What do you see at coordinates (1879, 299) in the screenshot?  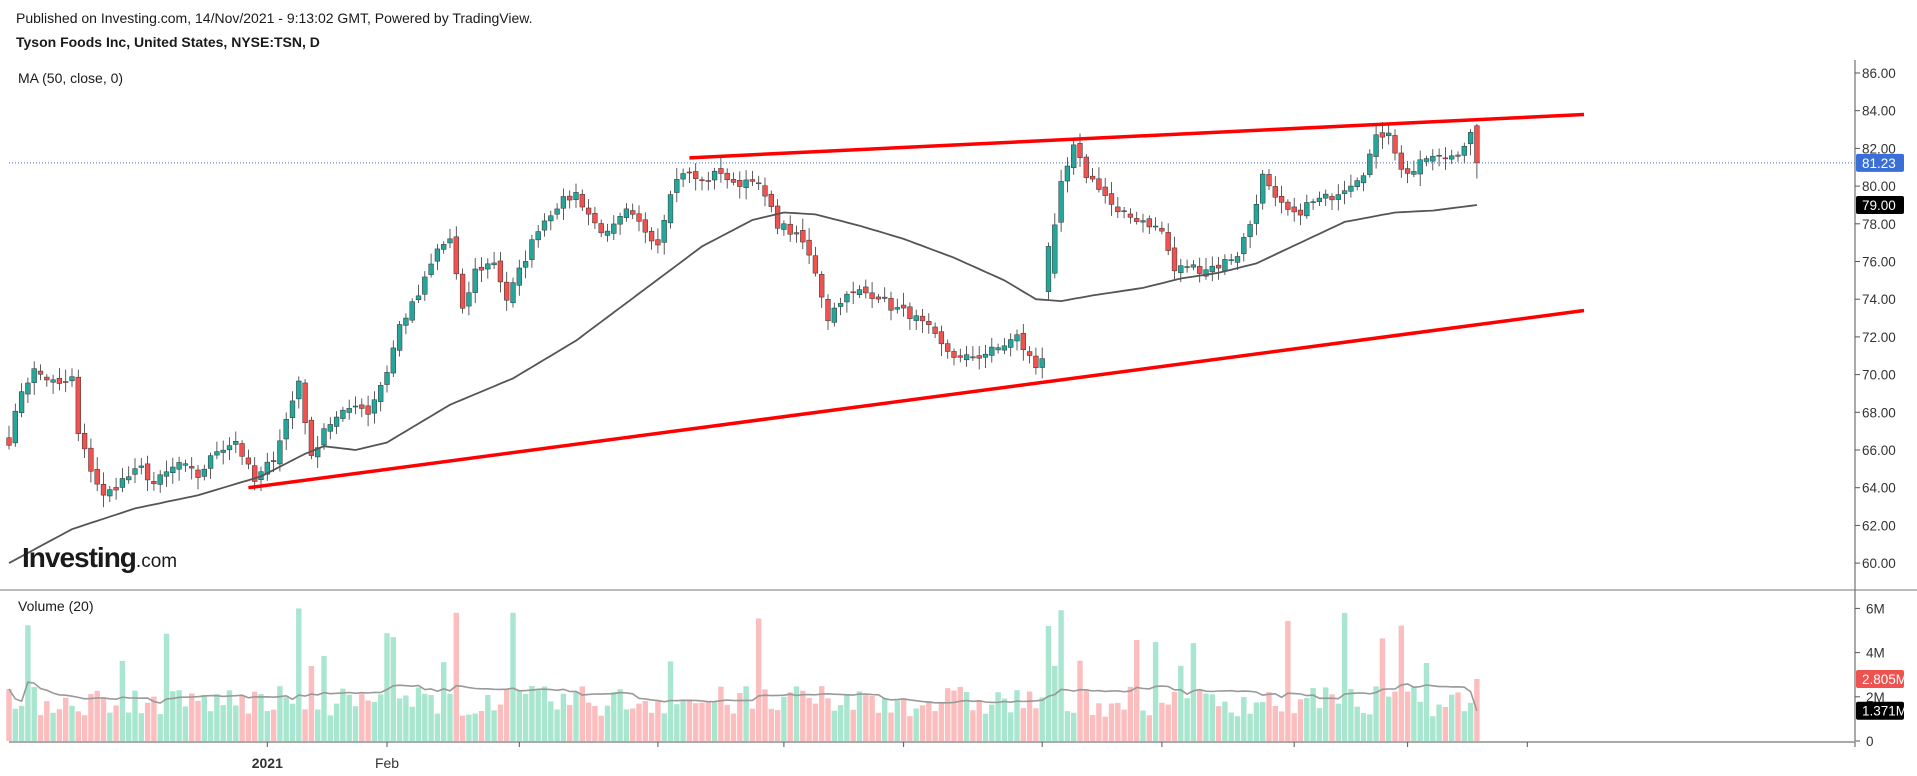 I see `price-tick-label: 74.00` at bounding box center [1879, 299].